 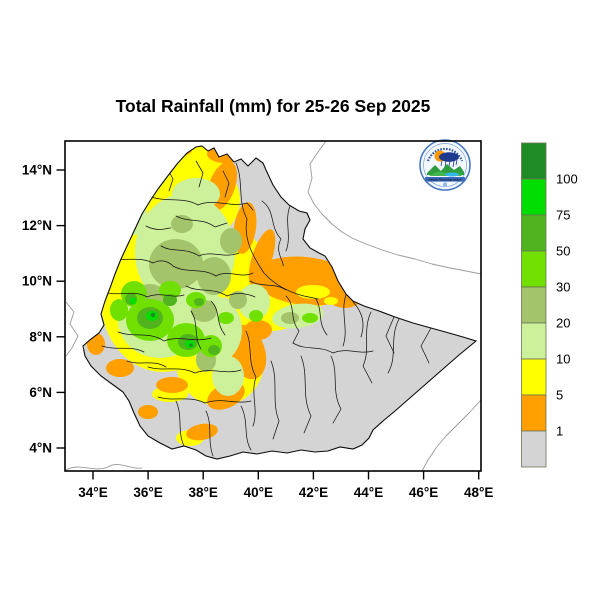 I want to click on institute-logo: Ethiopian Meteorology Institute, so click(x=445, y=165).